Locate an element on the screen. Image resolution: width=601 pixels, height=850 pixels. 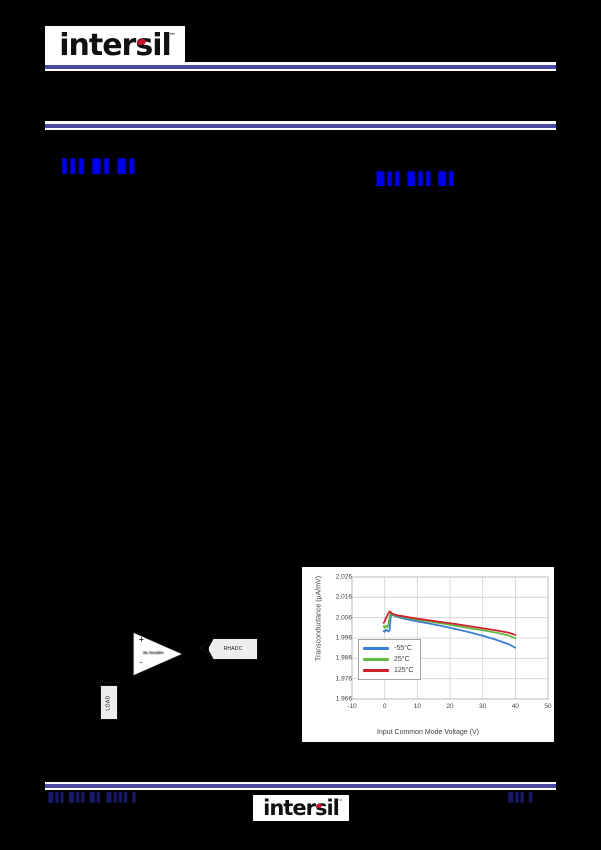
footer-logo-wordmark: intersil ™ is located at coordinates (303, 808).